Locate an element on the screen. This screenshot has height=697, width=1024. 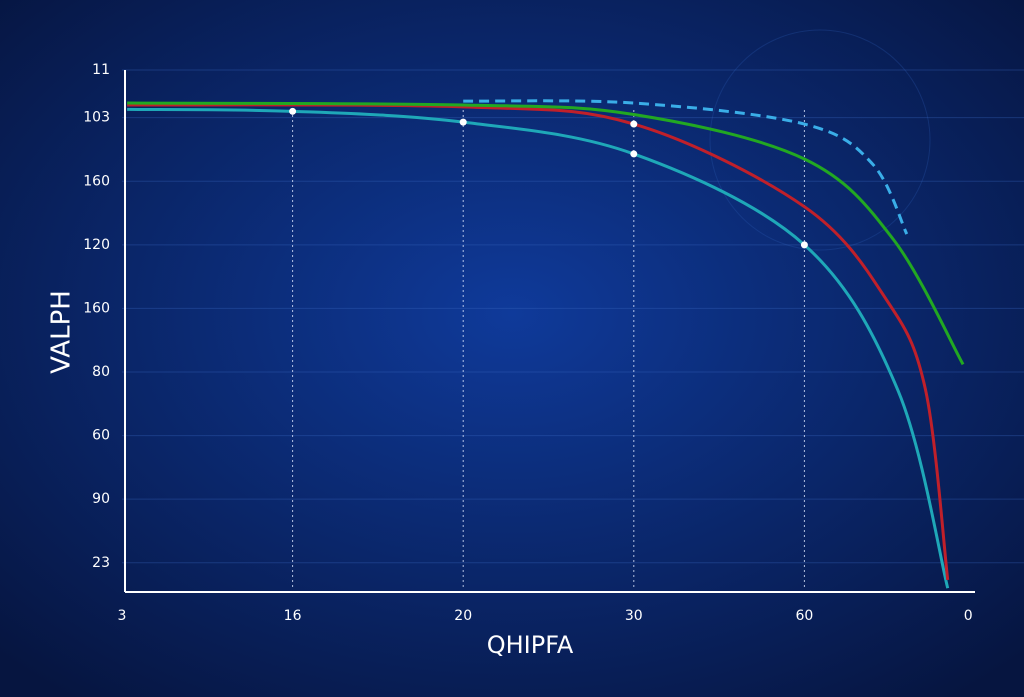
y-tick-label: 80 is located at coordinates (101, 372).